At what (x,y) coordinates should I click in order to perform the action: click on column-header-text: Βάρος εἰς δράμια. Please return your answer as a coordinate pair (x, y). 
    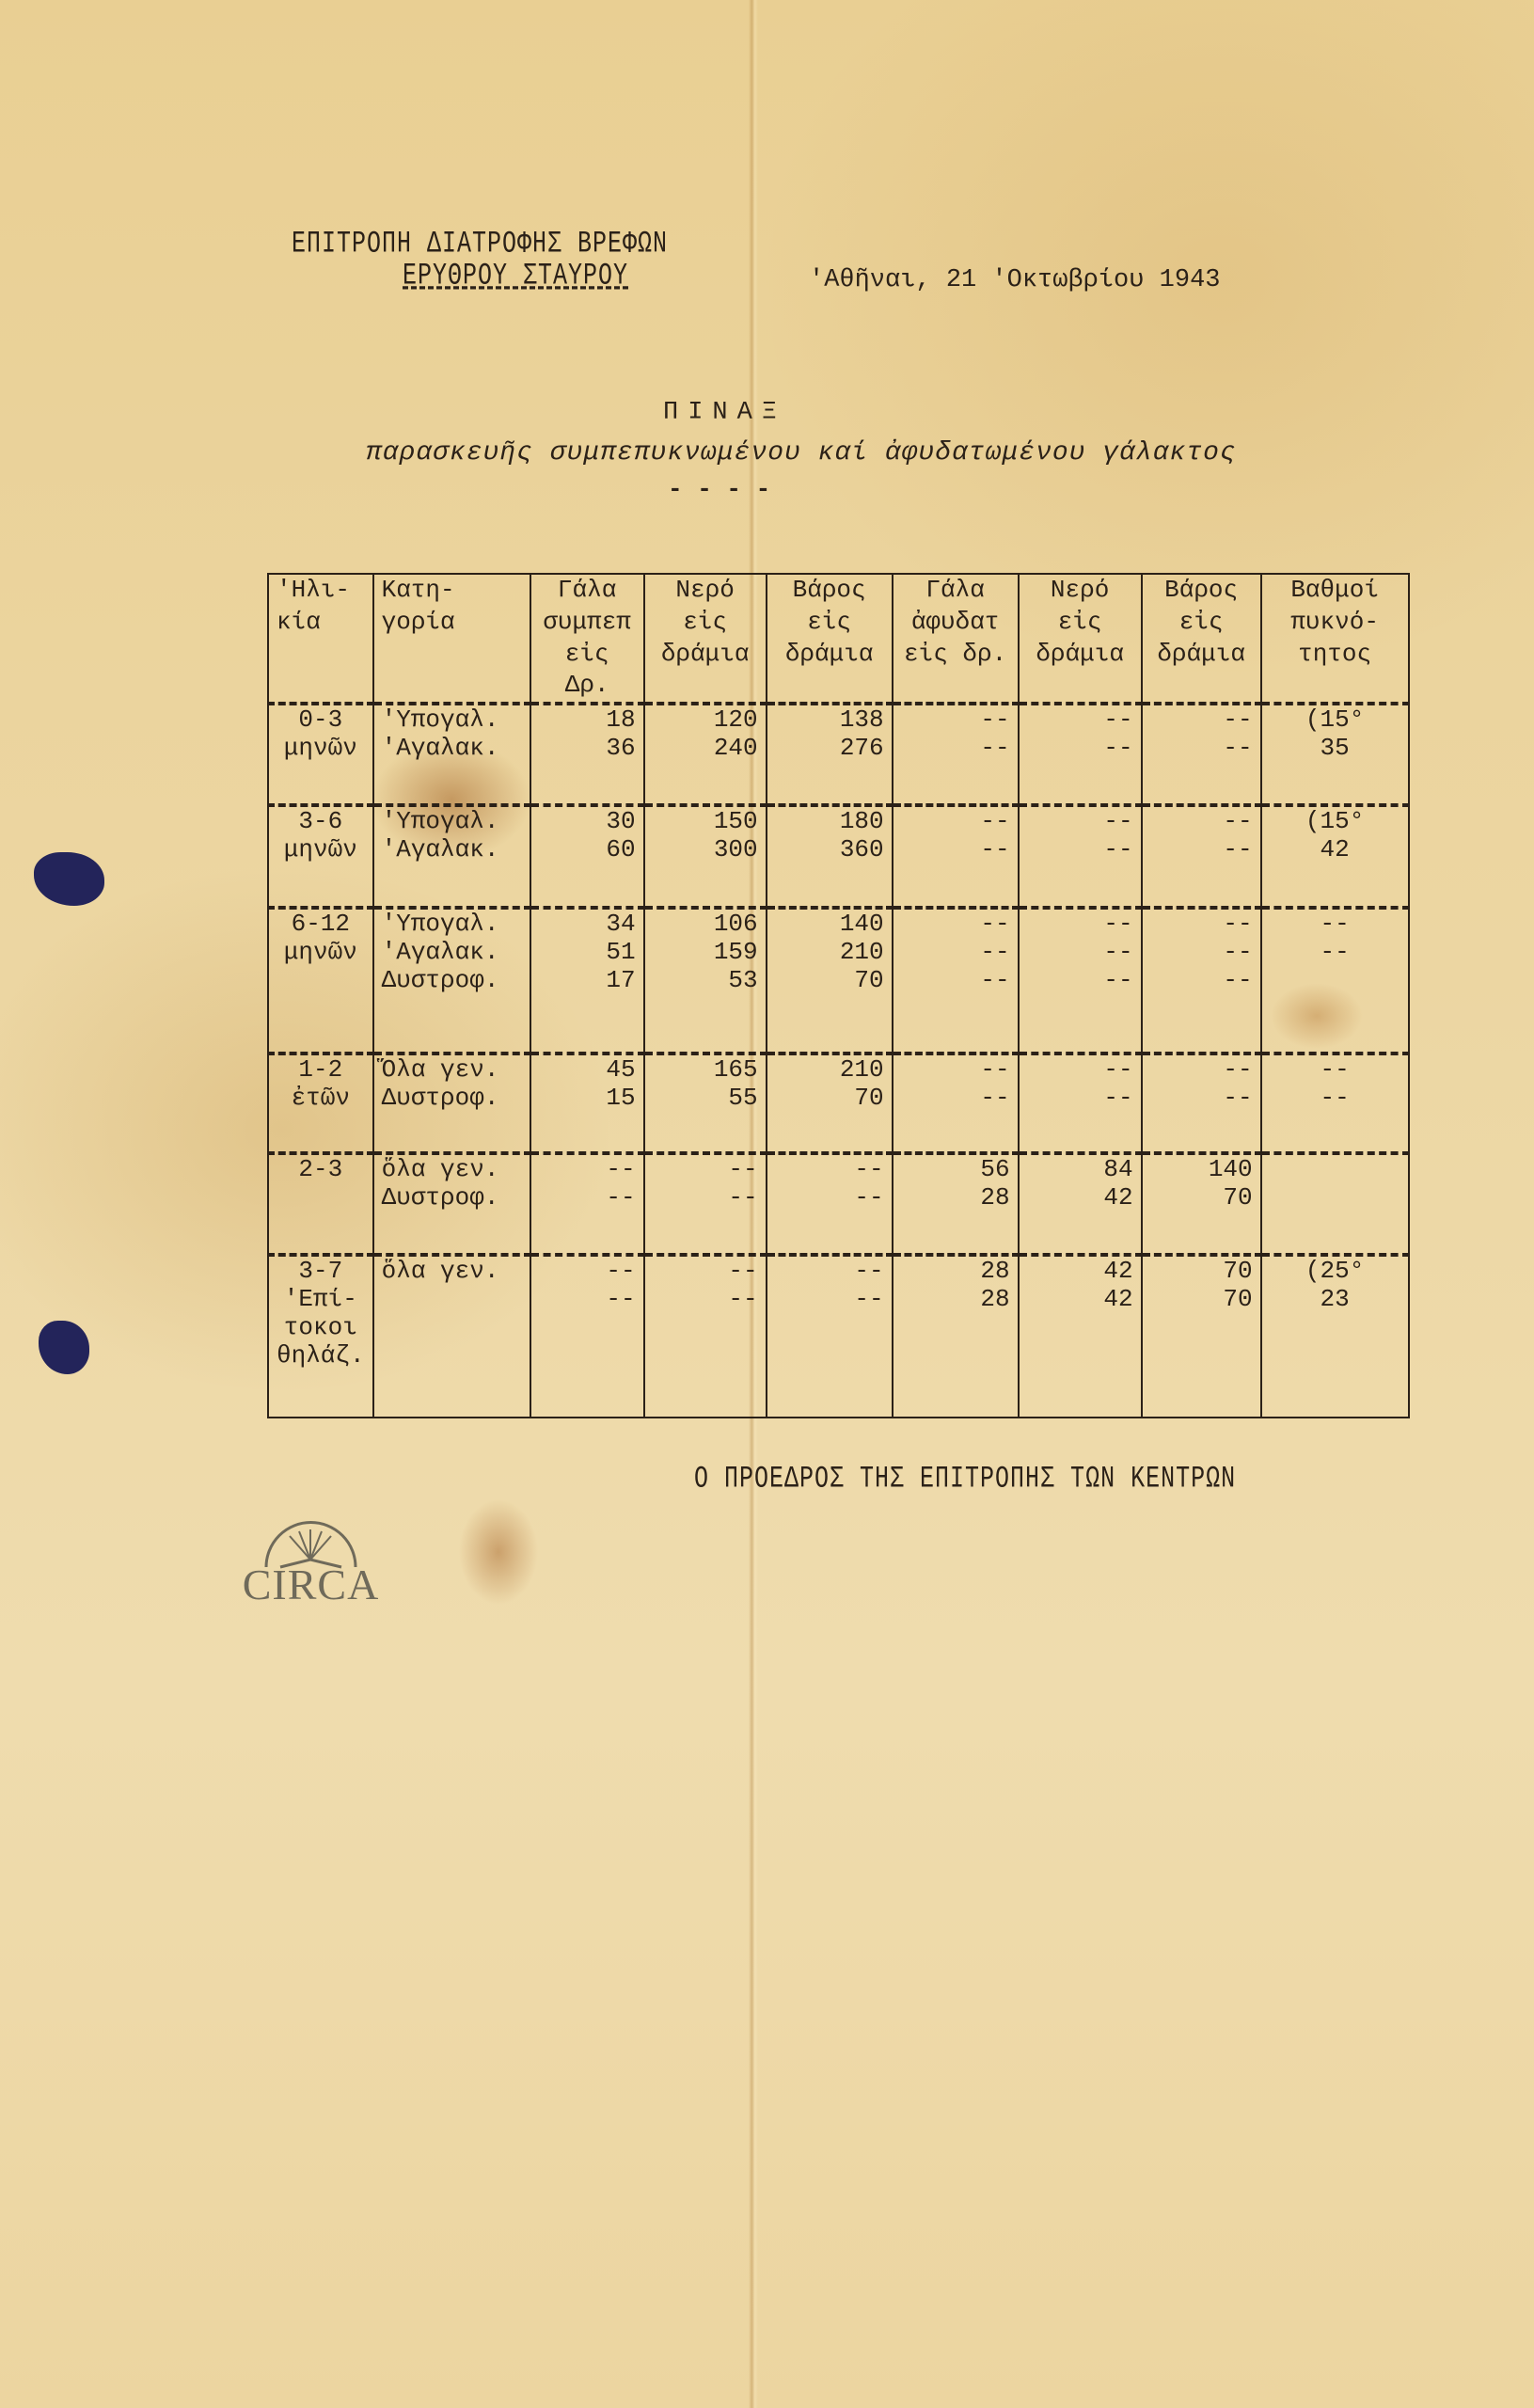
    Looking at the image, I should click on (829, 623).